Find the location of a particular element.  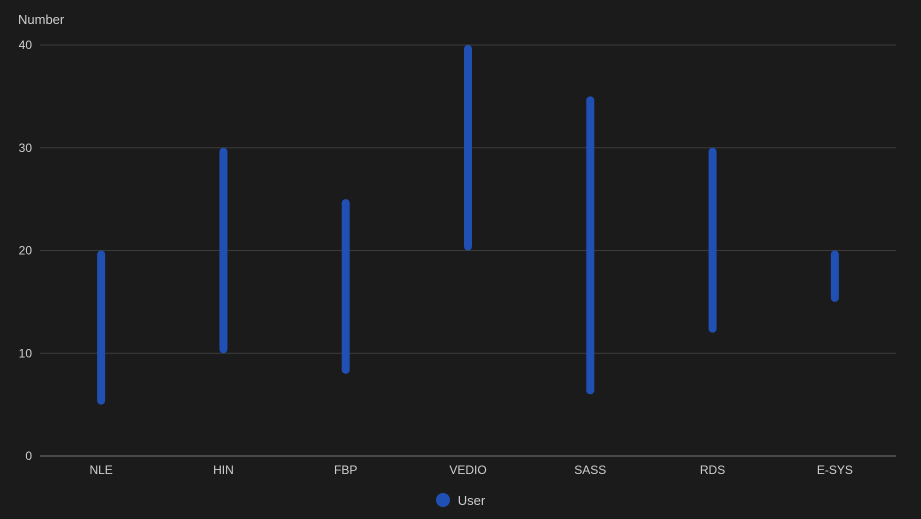

x-tick-label-fbp: FBP is located at coordinates (345, 470).